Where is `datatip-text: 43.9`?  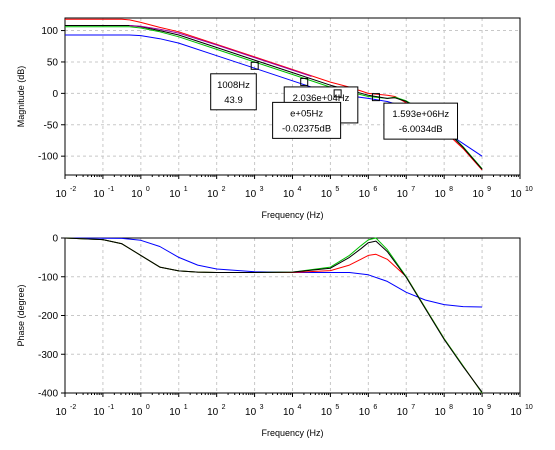
datatip-text: 43.9 is located at coordinates (233, 100).